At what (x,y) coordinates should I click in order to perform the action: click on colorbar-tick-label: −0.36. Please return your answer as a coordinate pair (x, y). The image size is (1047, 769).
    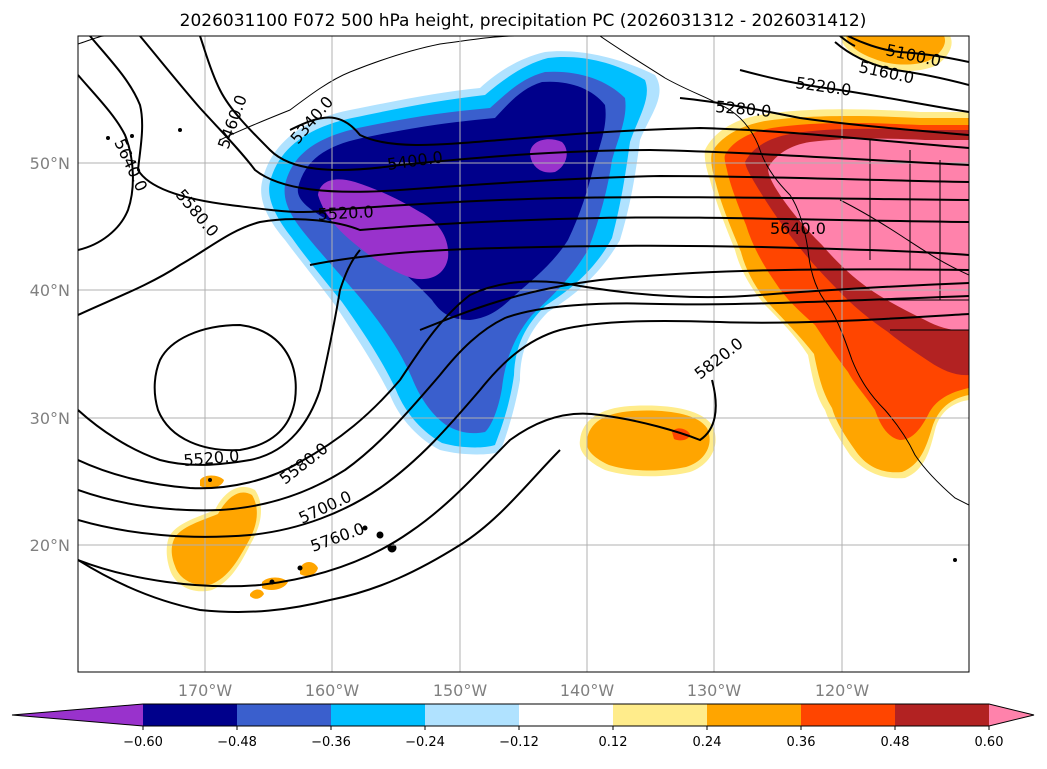
    Looking at the image, I should click on (331, 742).